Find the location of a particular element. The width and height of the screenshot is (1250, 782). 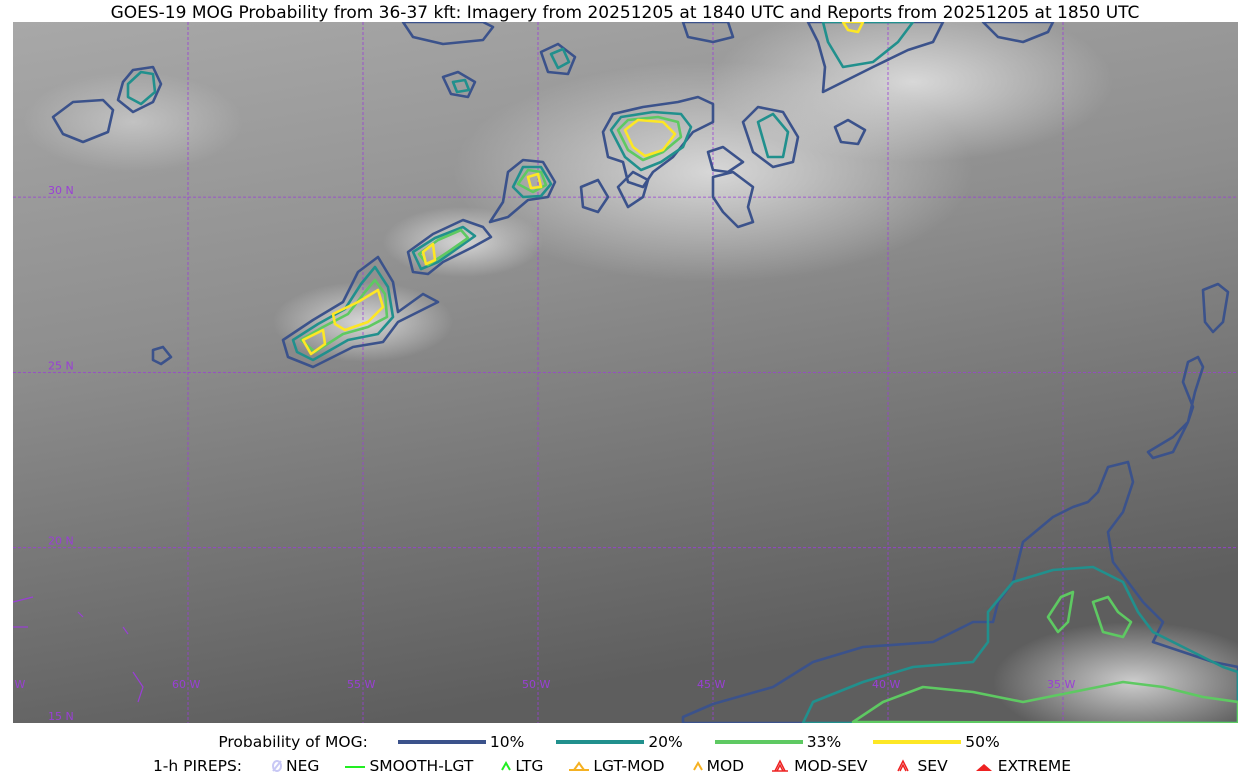

lon-label: 45 W is located at coordinates (711, 684).